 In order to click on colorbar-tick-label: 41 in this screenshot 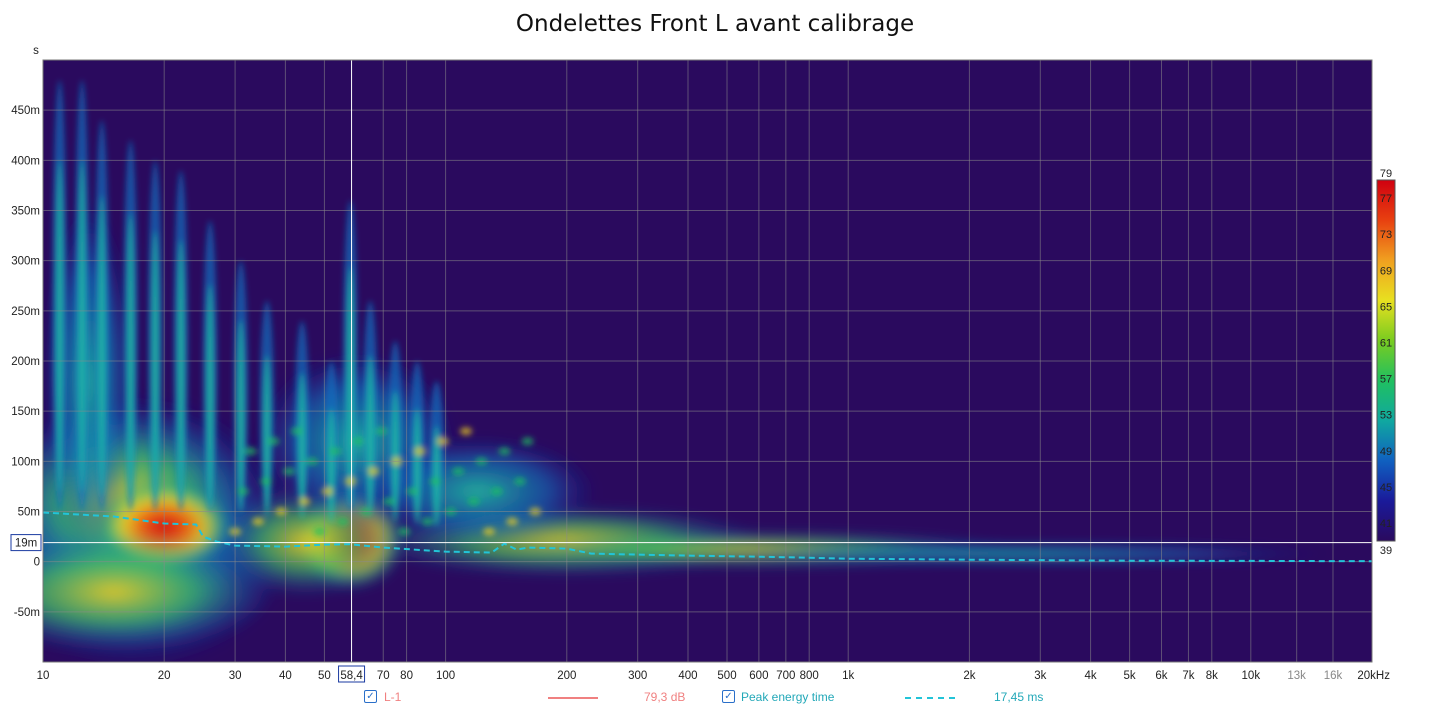, I will do `click(1386, 524)`.